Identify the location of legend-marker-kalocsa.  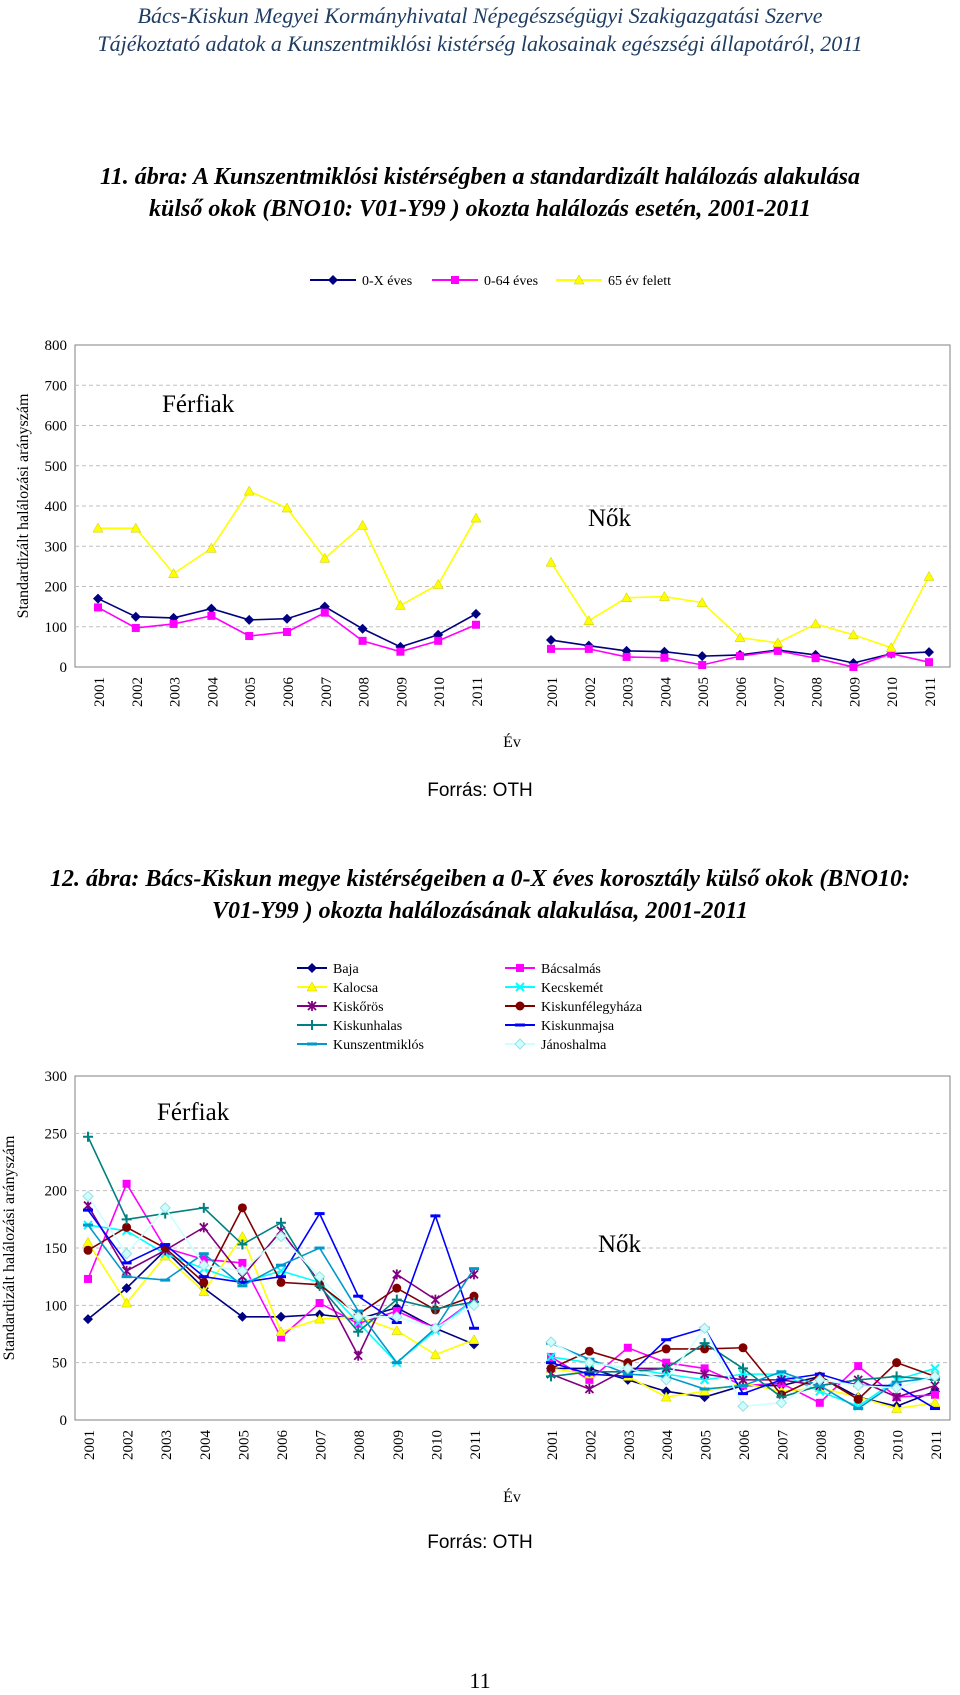
(312, 986).